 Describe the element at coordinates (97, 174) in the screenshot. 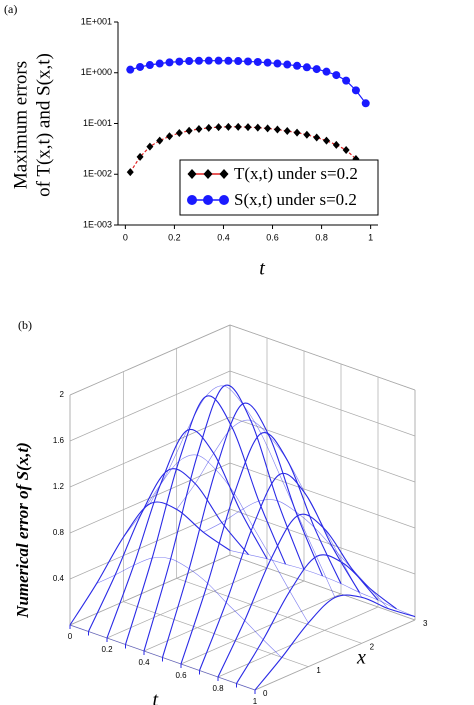

I see `y-tick-label: 1E-002` at that location.